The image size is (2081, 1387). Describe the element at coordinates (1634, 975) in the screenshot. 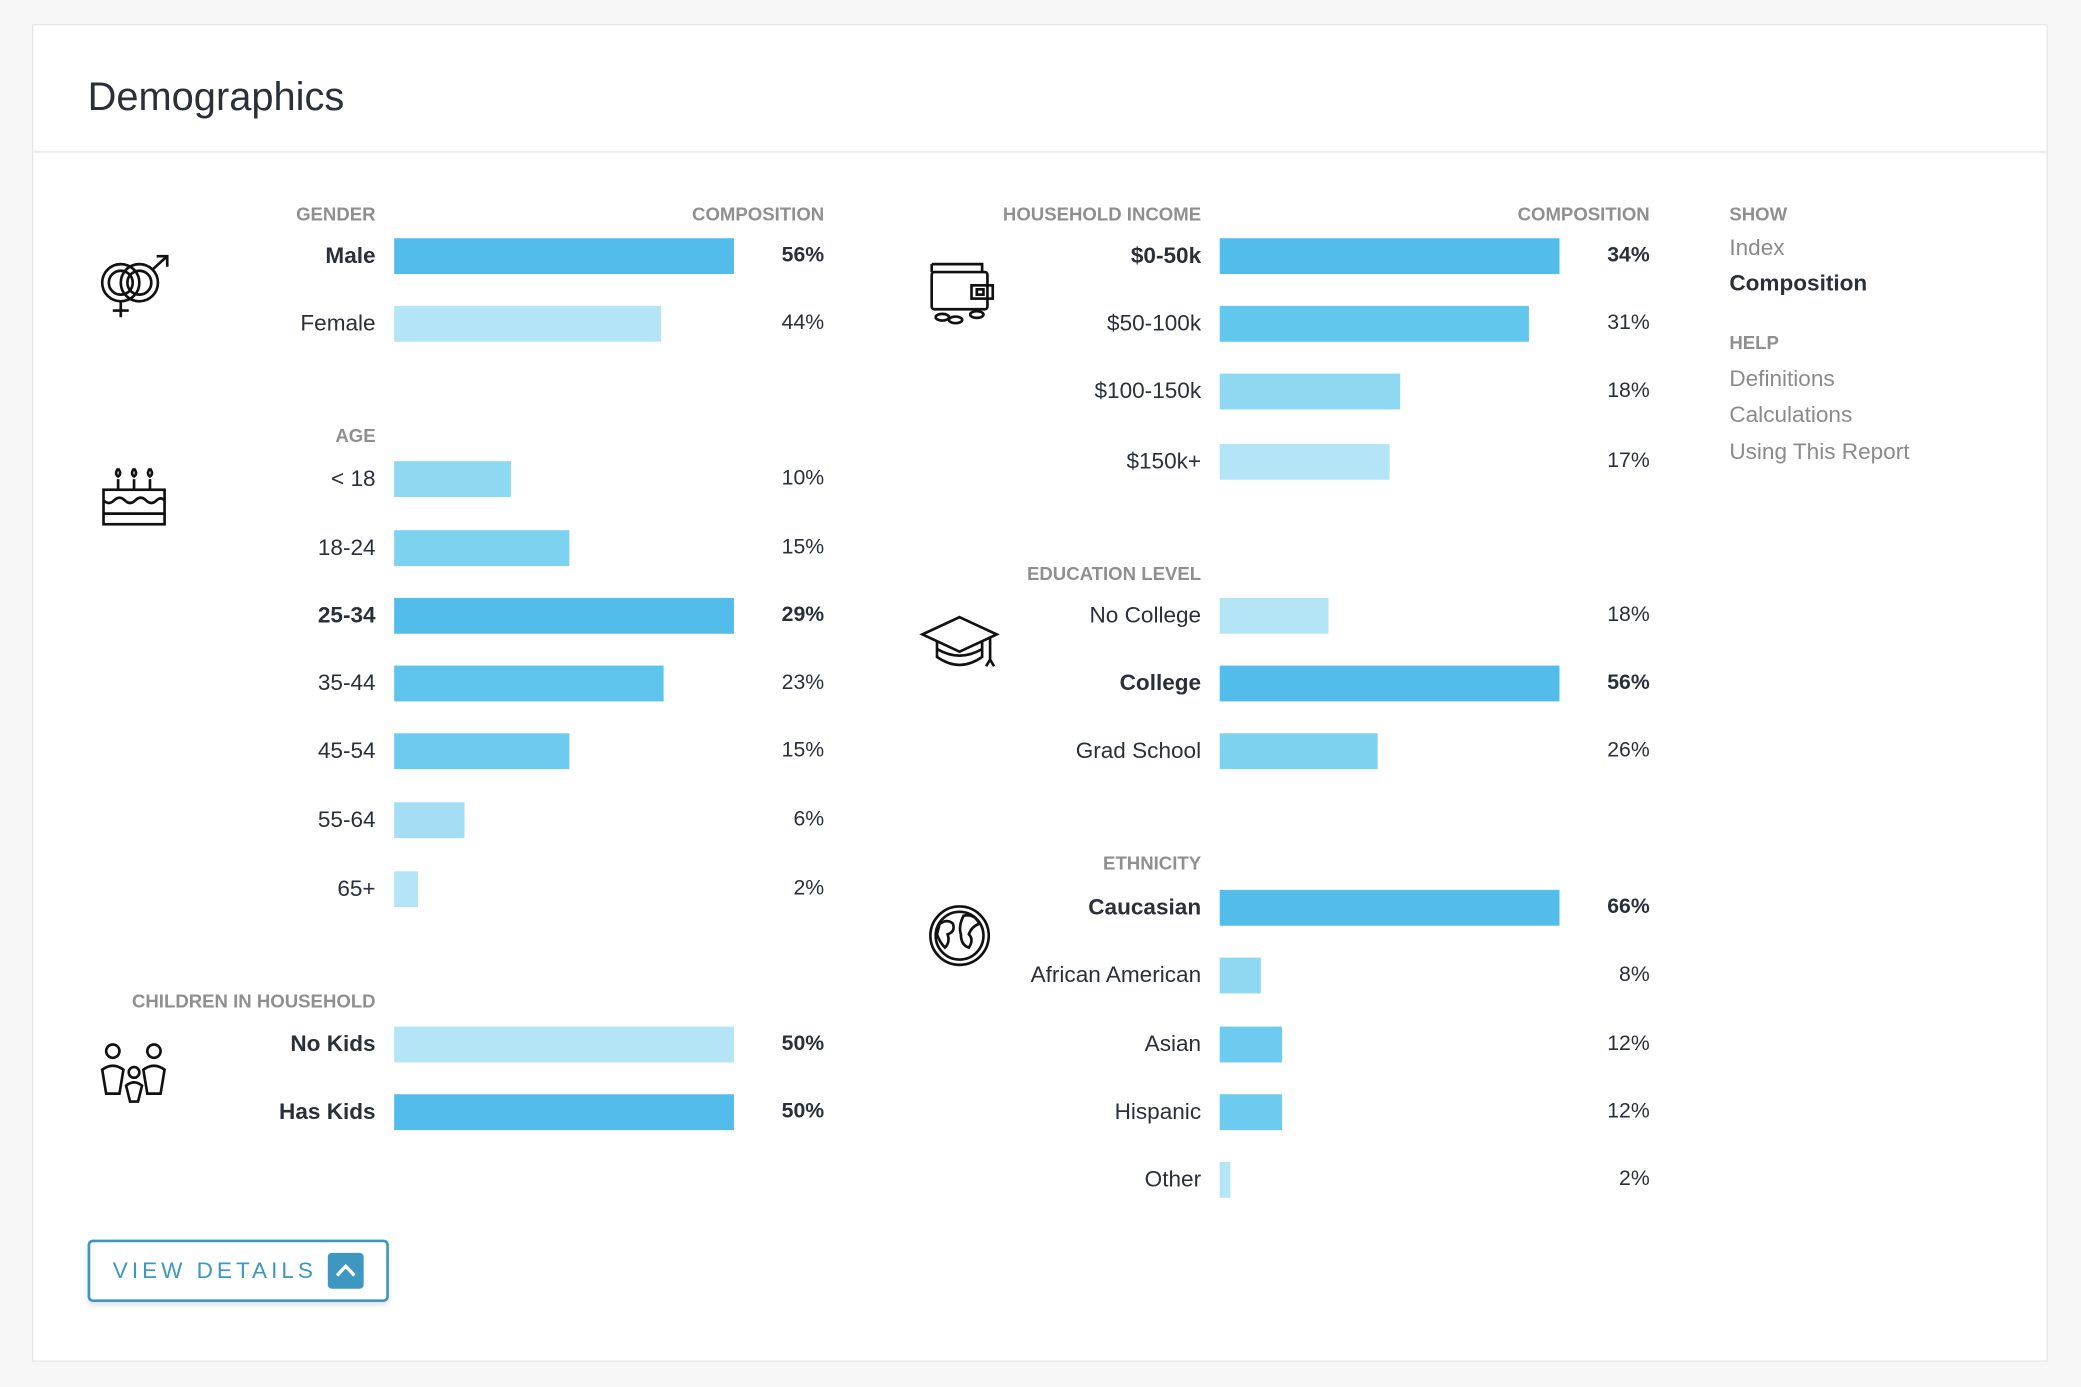

I see `ethnicity-row-percent: 8%` at that location.